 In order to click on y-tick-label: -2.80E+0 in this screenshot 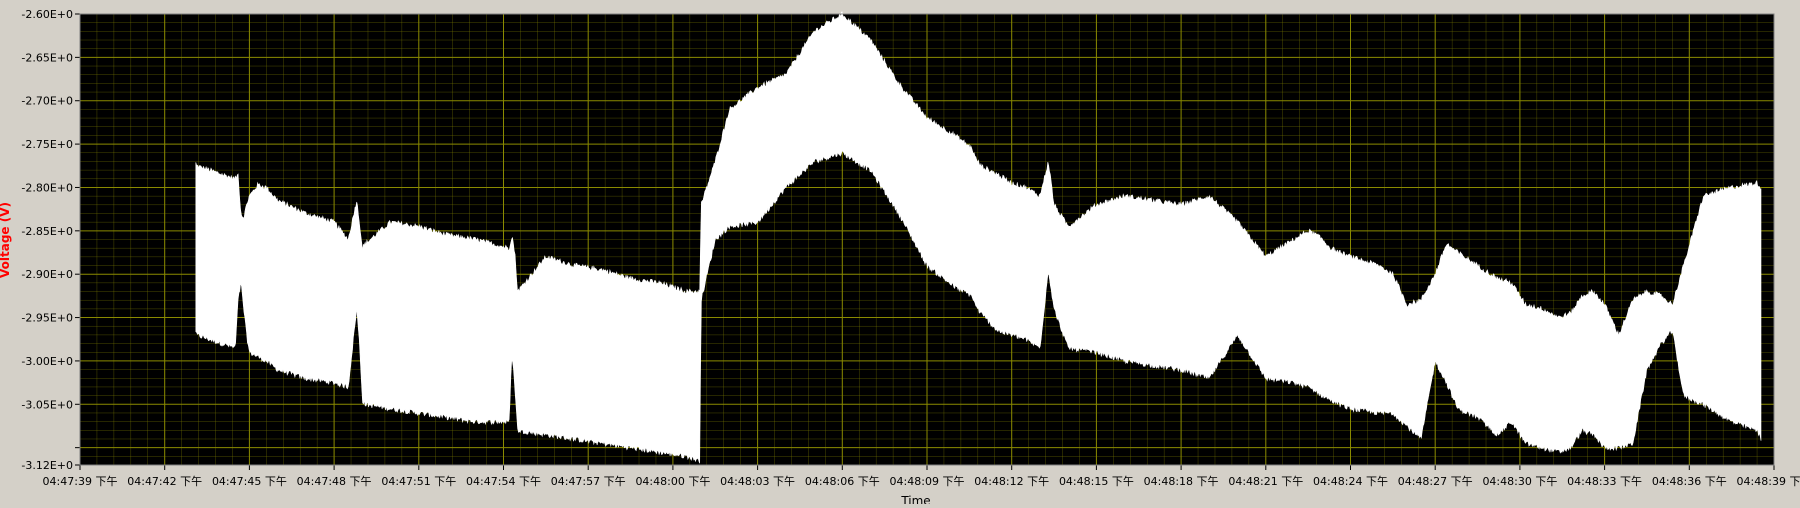, I will do `click(47, 187)`.